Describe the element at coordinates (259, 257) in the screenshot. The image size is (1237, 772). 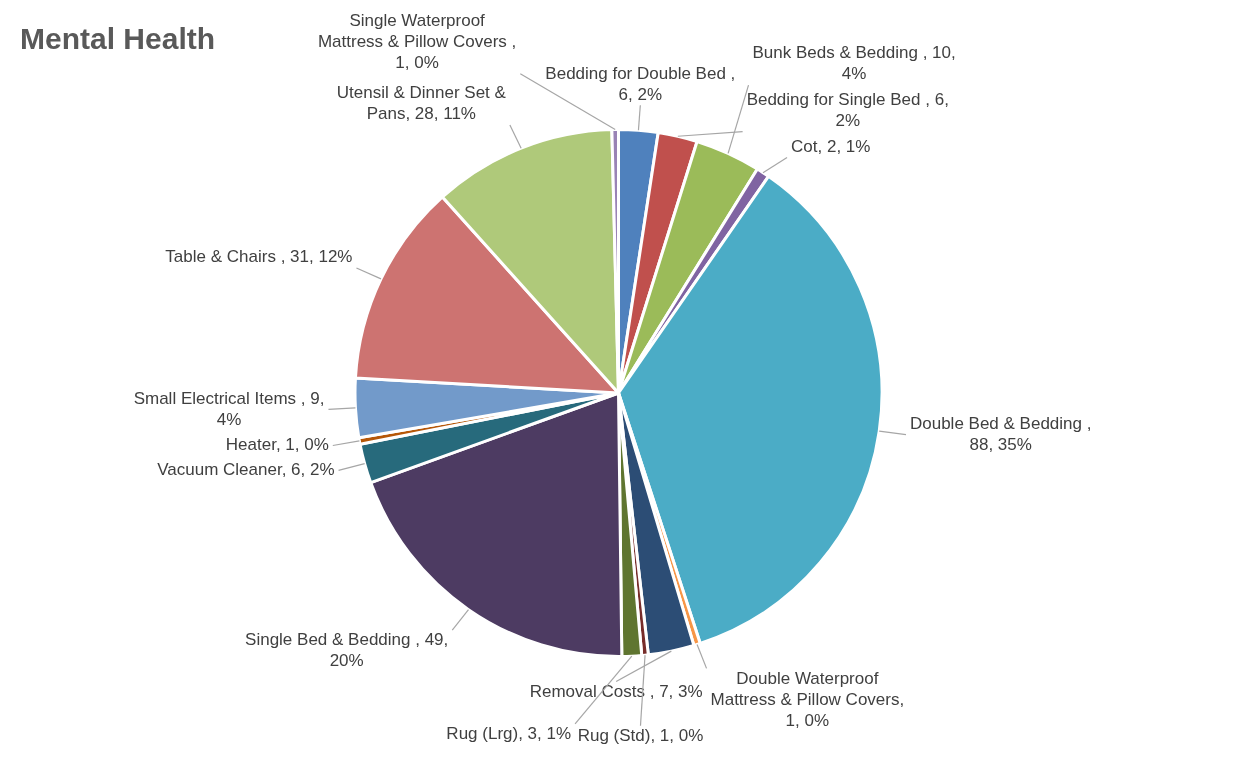
I see `slice-label: Table & Chairs , 31, 12%` at that location.